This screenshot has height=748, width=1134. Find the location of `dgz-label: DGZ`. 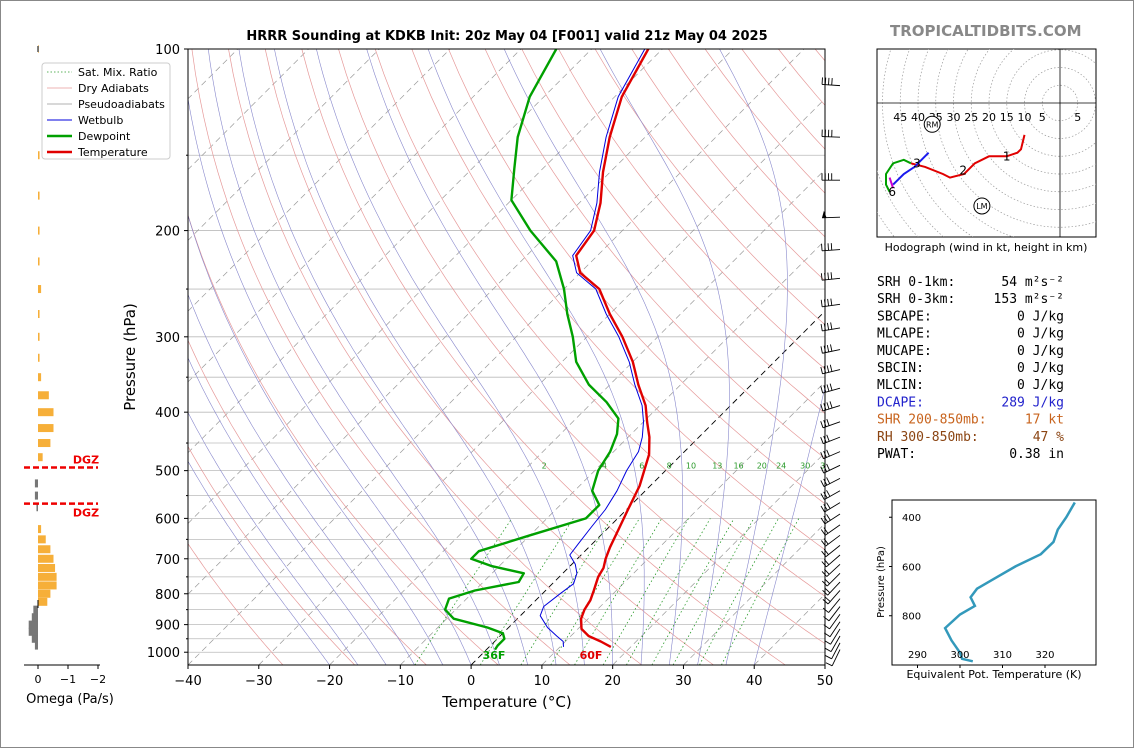

dgz-label: DGZ is located at coordinates (86, 513).